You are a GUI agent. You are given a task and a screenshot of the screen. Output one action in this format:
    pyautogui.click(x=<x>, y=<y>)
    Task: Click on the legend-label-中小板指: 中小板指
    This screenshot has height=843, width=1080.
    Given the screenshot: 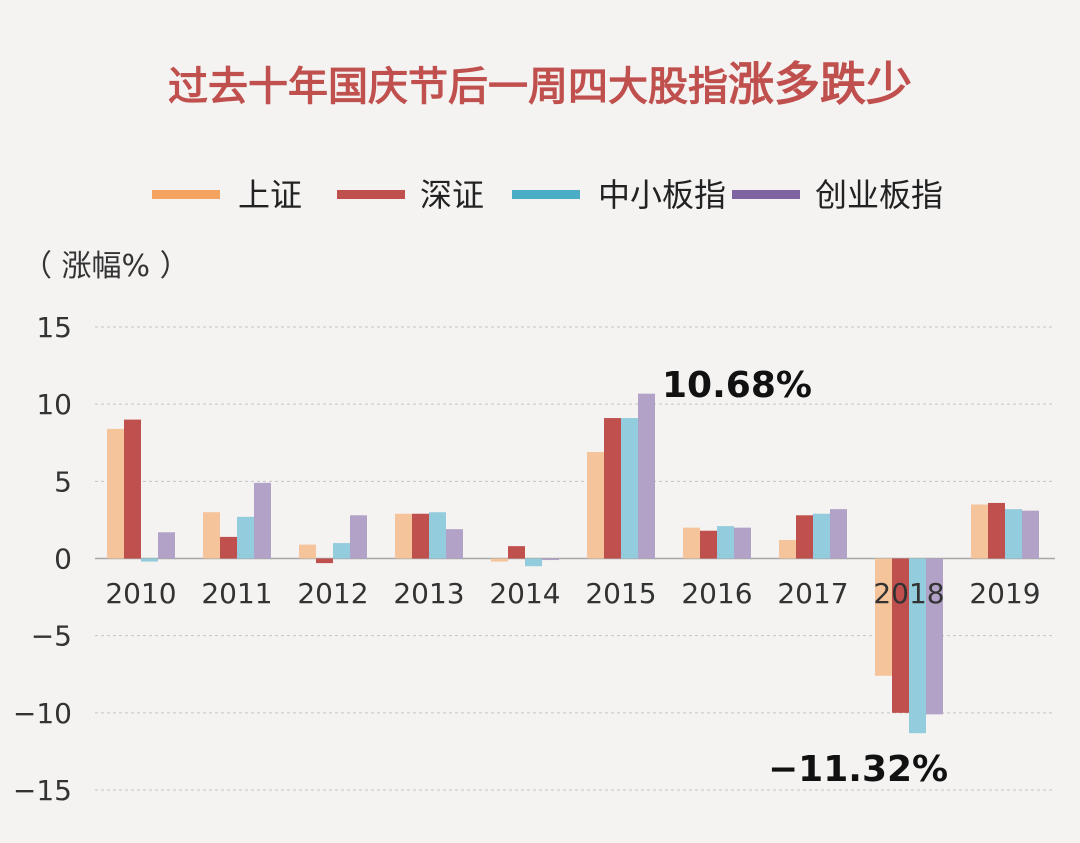 What is the action you would take?
    pyautogui.click(x=662, y=195)
    